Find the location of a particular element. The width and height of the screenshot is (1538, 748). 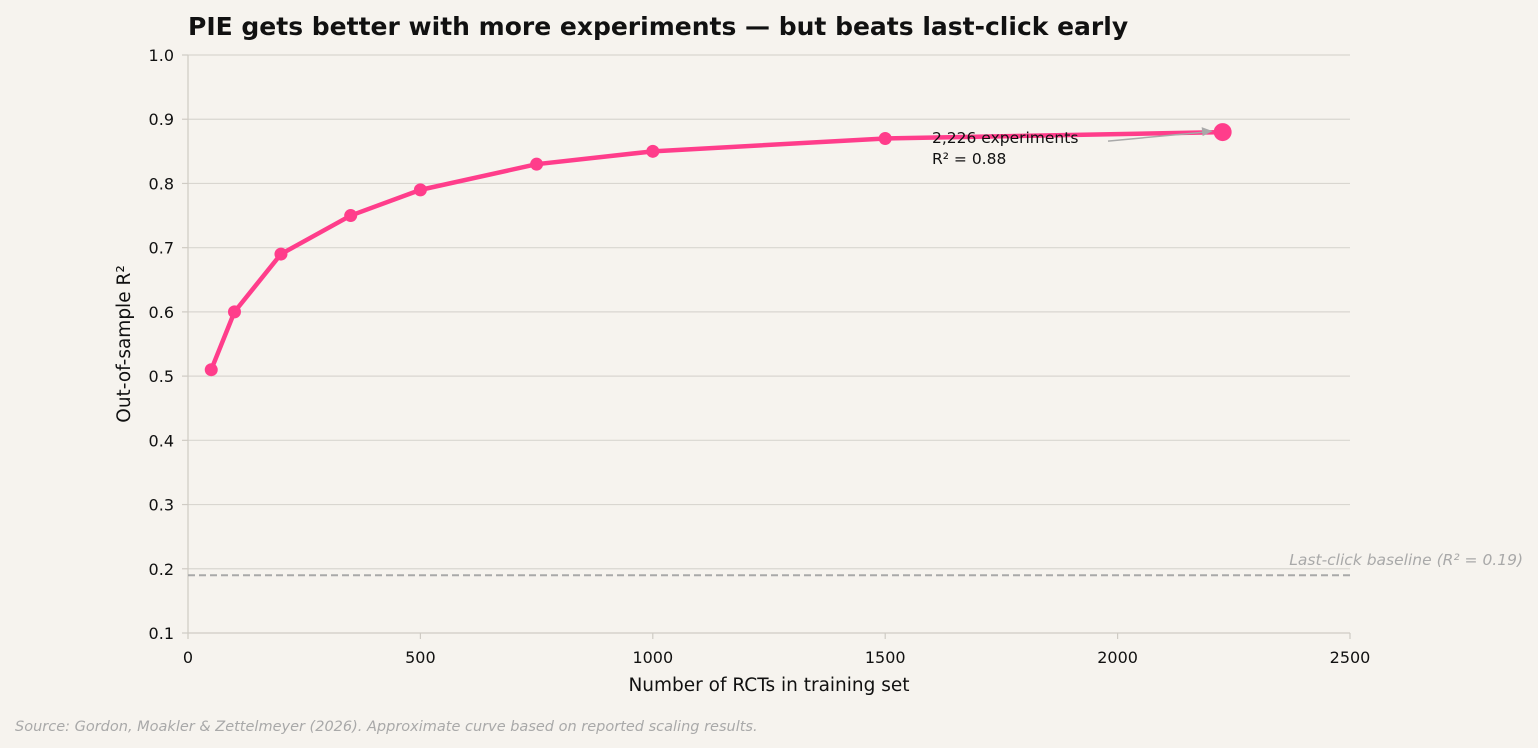

x-axis-label: Number of RCTs in training set is located at coordinates (768, 685).